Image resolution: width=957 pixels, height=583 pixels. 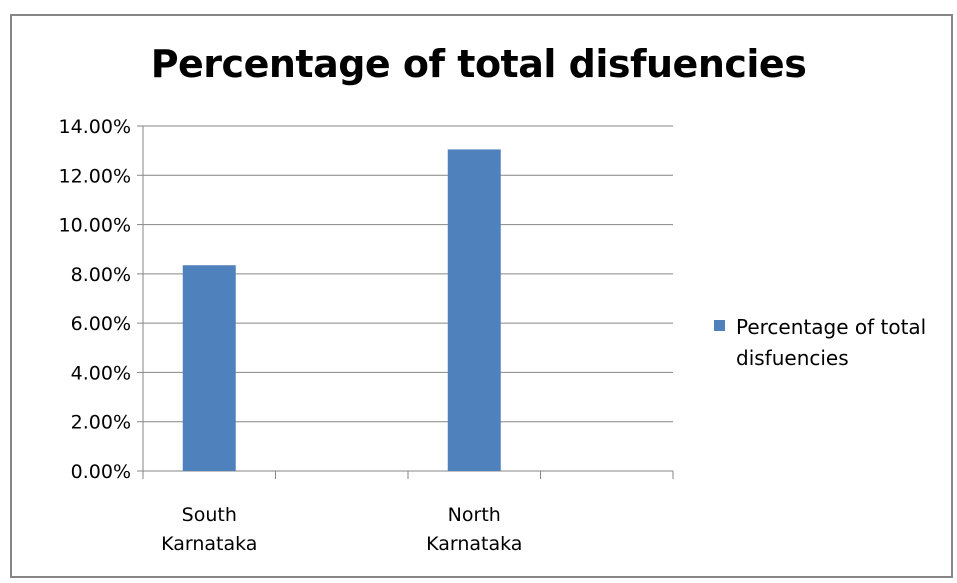 I want to click on chart-title: Percentage of total disfuencies, so click(x=478, y=64).